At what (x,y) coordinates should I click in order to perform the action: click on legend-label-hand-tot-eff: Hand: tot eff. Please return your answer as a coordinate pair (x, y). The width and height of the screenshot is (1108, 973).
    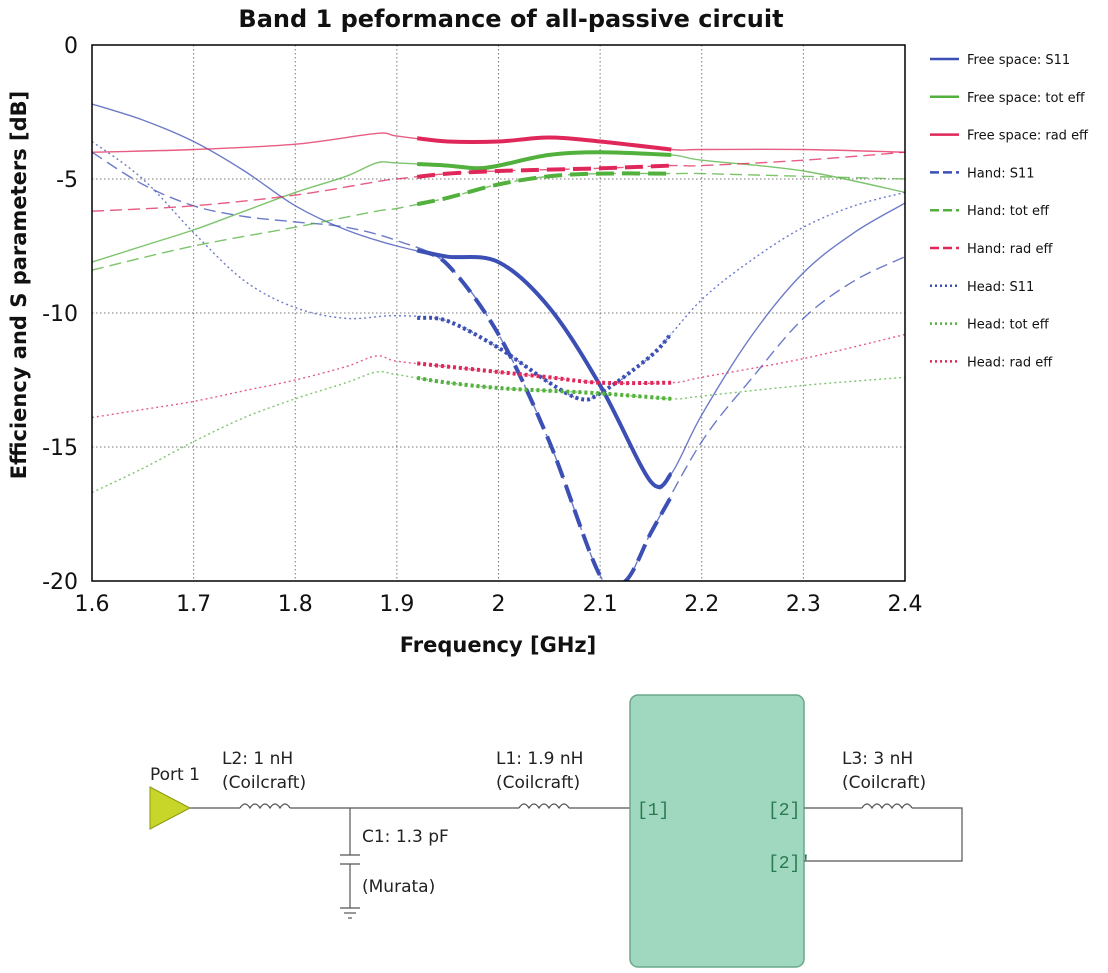
    Looking at the image, I should click on (1008, 211).